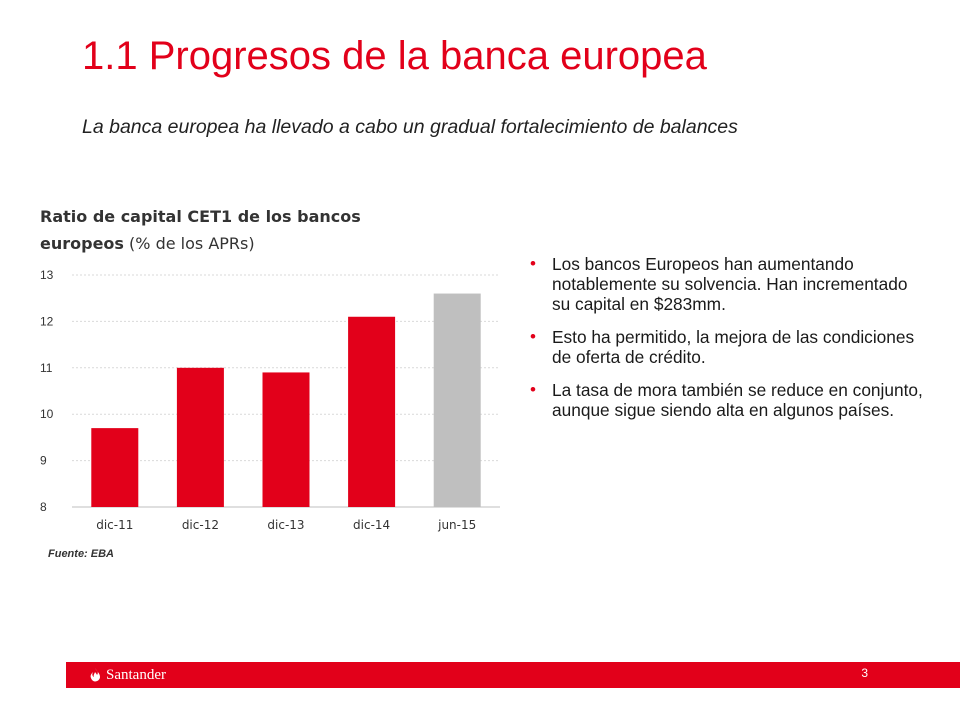  I want to click on brand-logo: Santander, so click(127, 675).